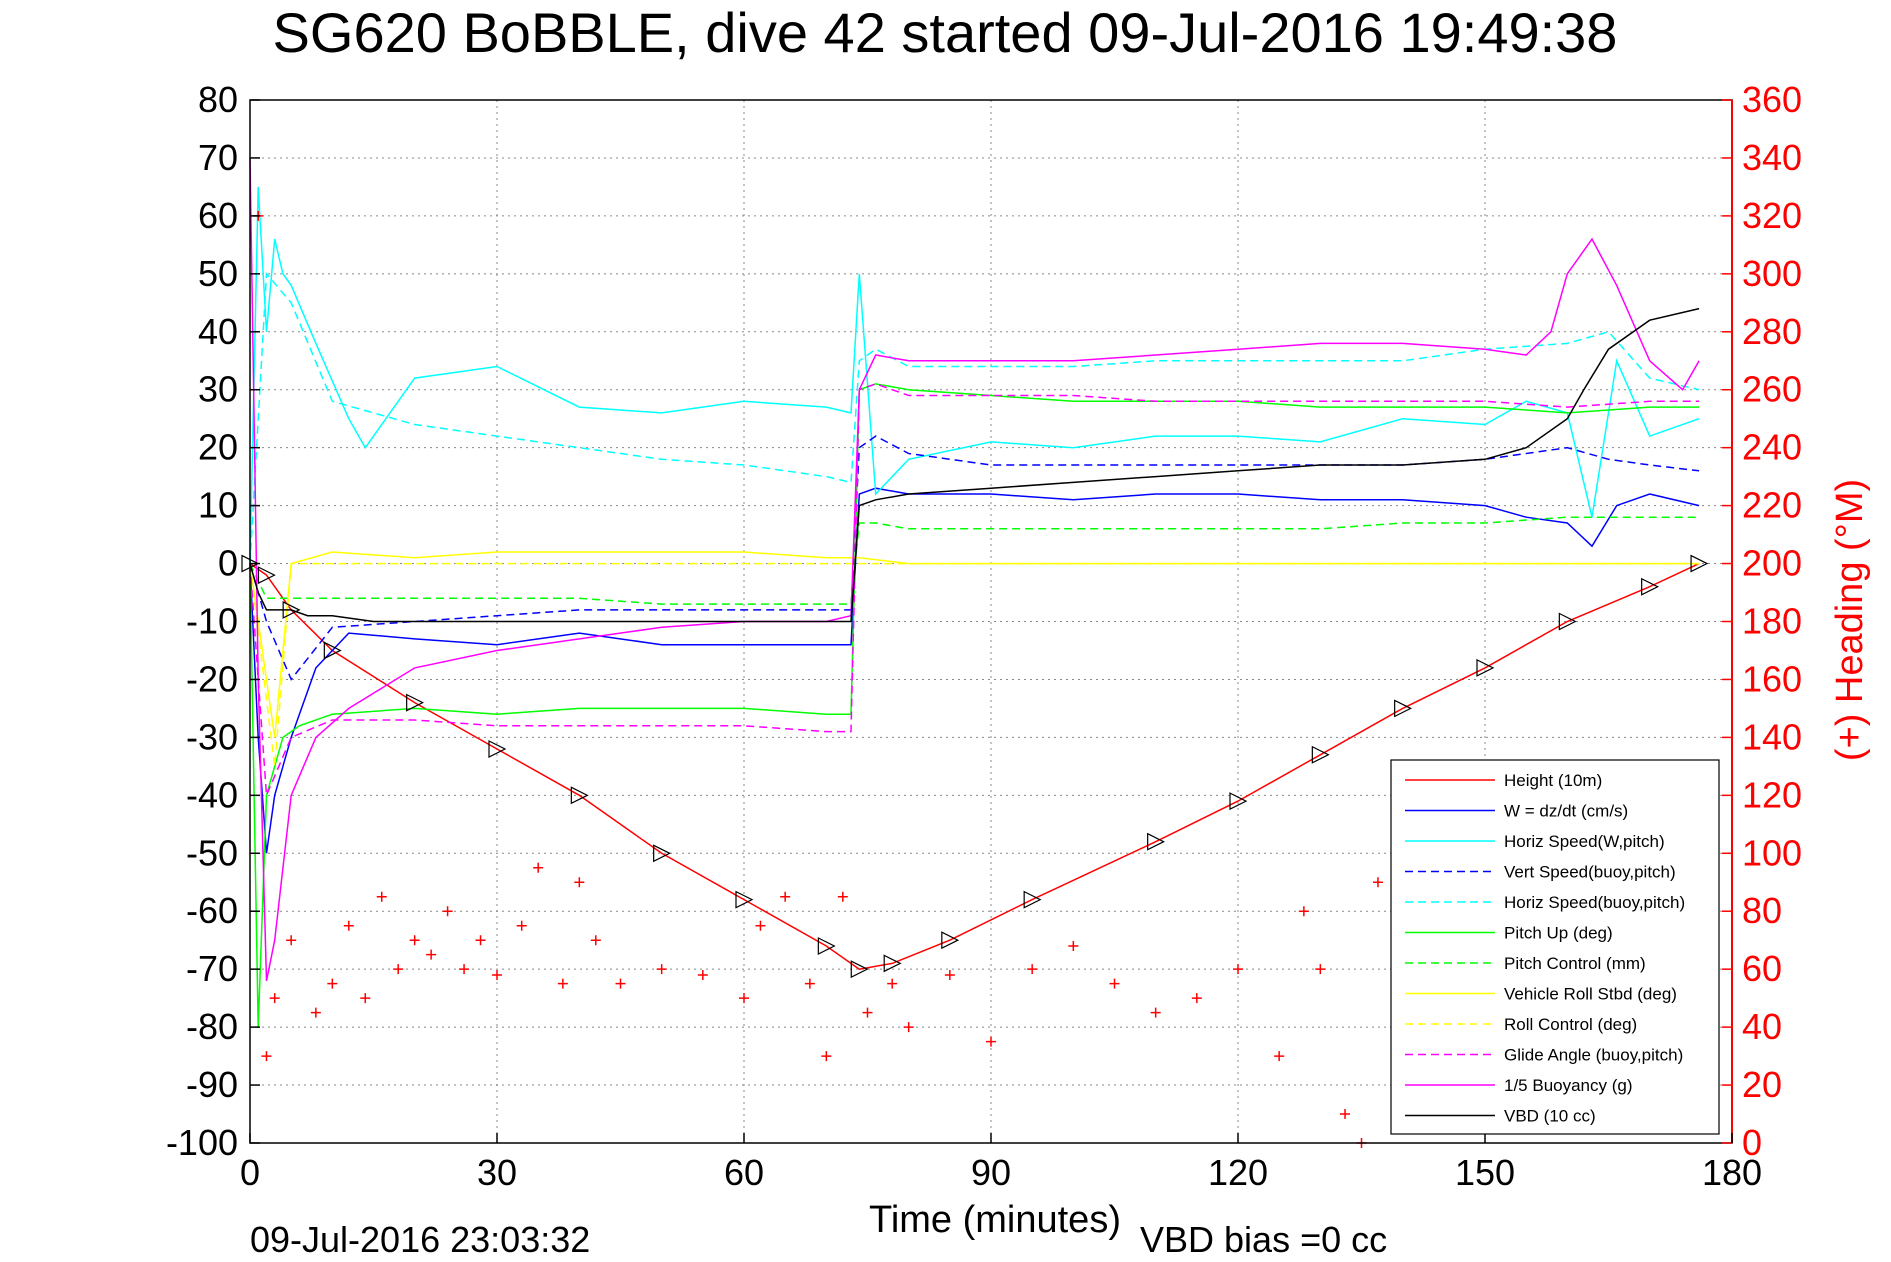 The width and height of the screenshot is (1891, 1262). Describe the element at coordinates (1772, 99) in the screenshot. I see `y2-tick-label: 360` at that location.